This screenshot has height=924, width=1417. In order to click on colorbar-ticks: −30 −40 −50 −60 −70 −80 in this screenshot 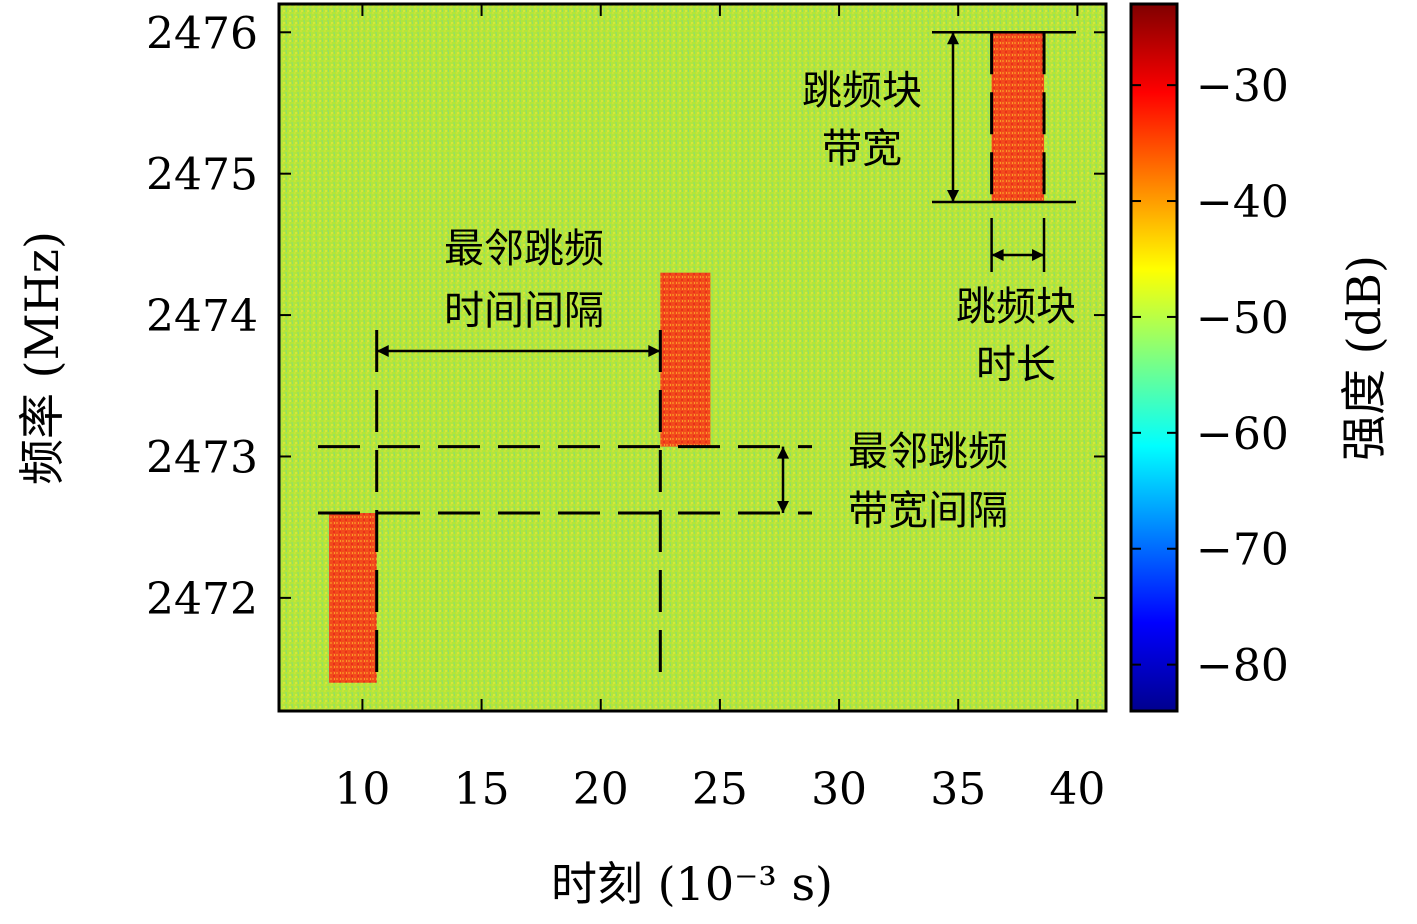, I will do `click(1210, 376)`.